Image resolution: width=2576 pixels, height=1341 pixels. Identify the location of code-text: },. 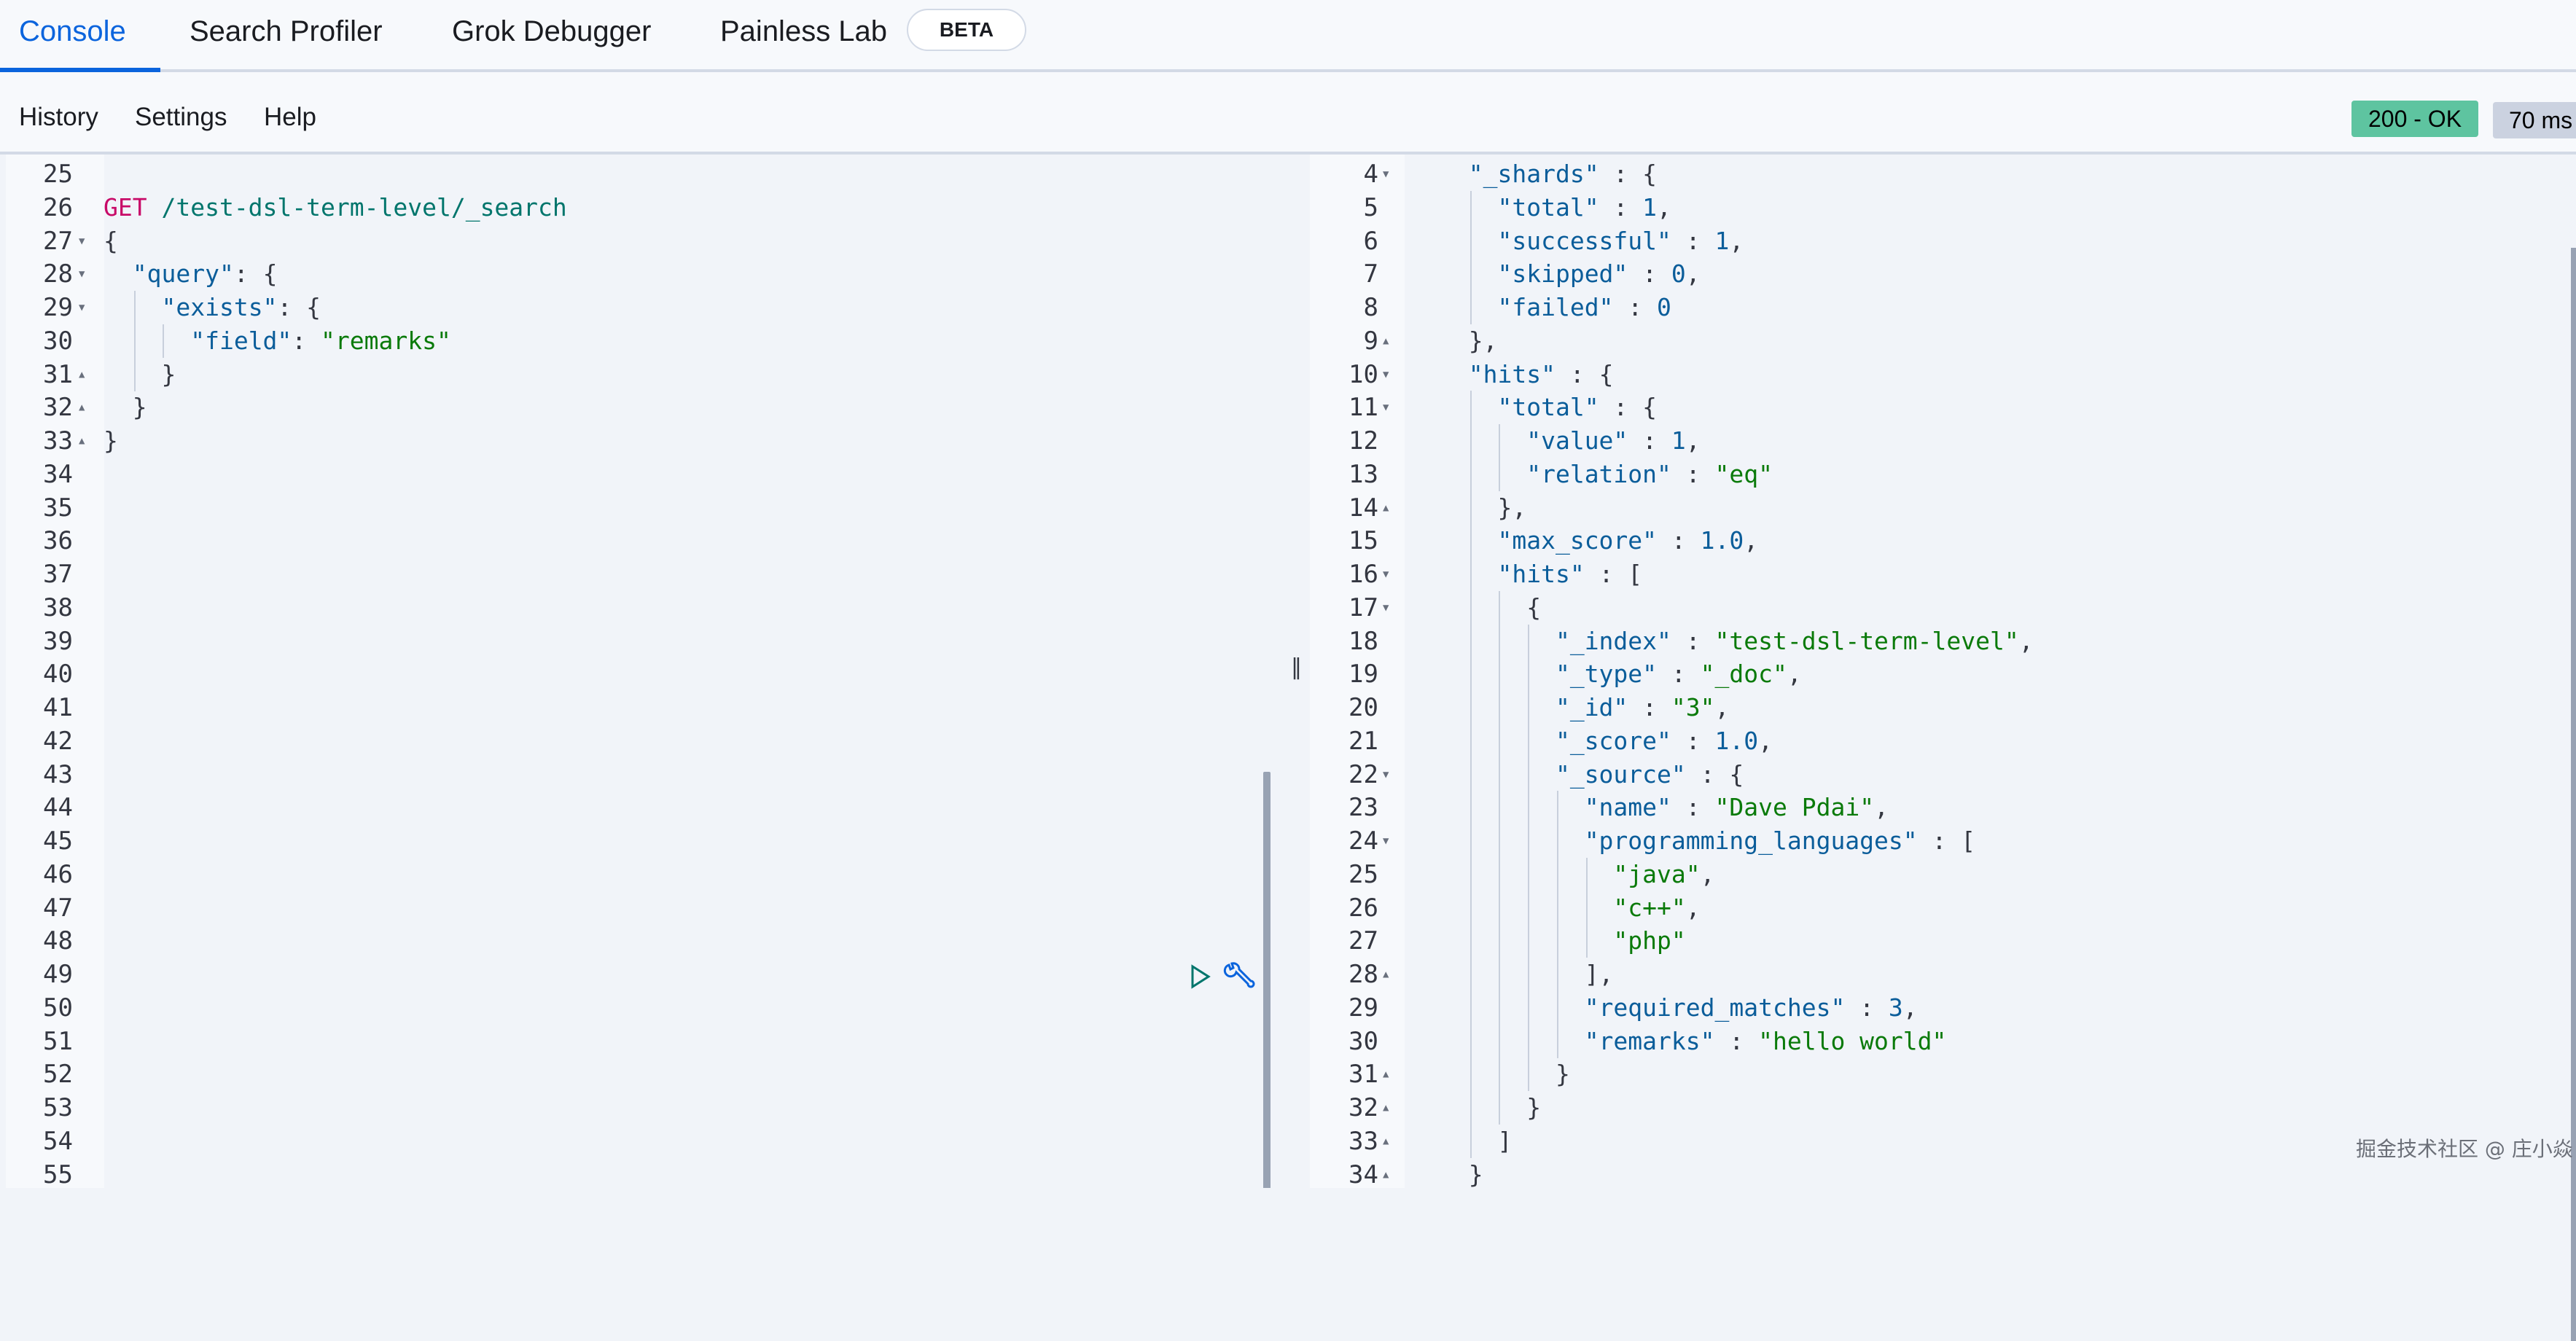
(1469, 341).